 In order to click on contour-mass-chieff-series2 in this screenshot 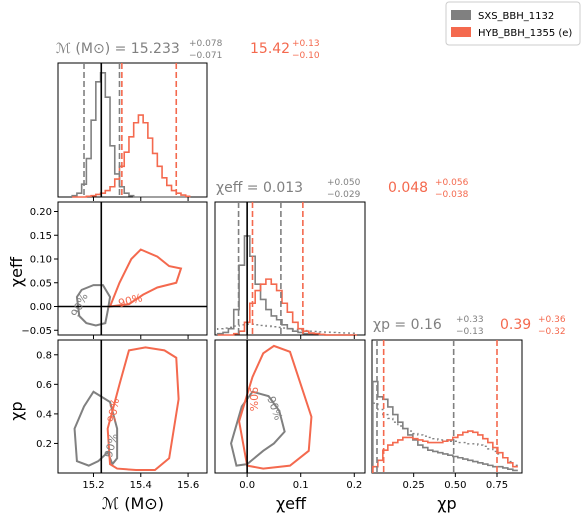, I will do `click(145, 278)`.